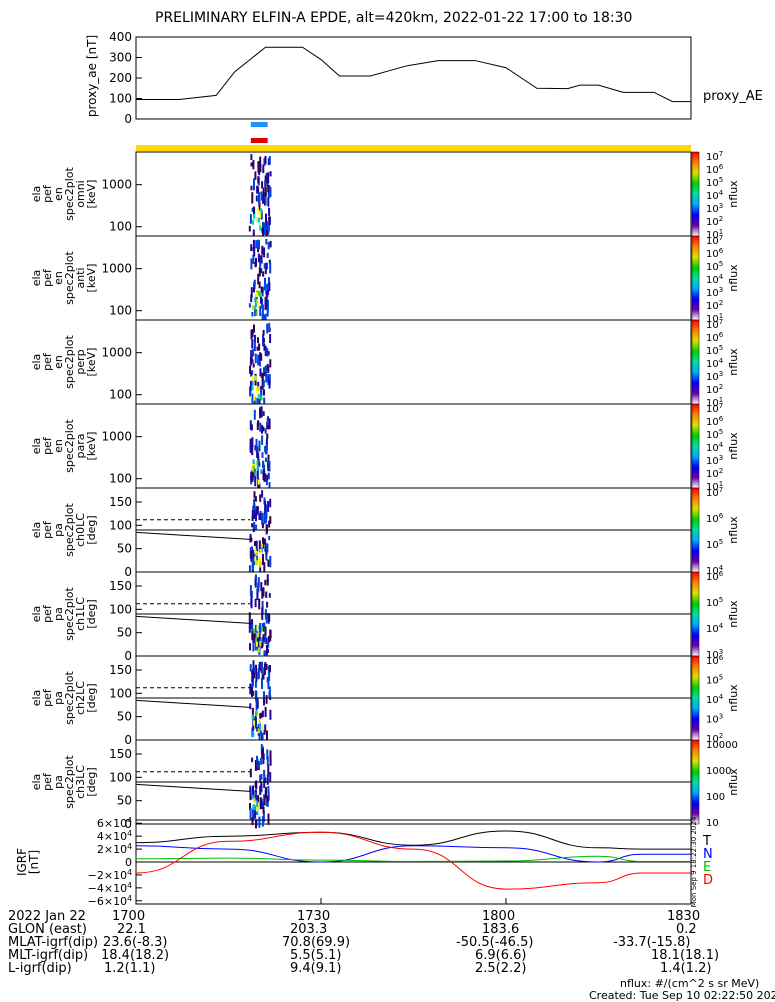 Image resolution: width=775 pixels, height=1002 pixels. I want to click on ae-ytick-label-100: 100, so click(120, 99).